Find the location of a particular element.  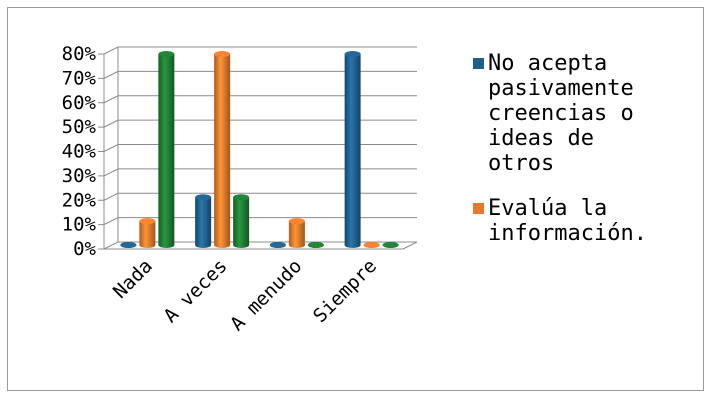

y-tick-label: 70% is located at coordinates (79, 78).